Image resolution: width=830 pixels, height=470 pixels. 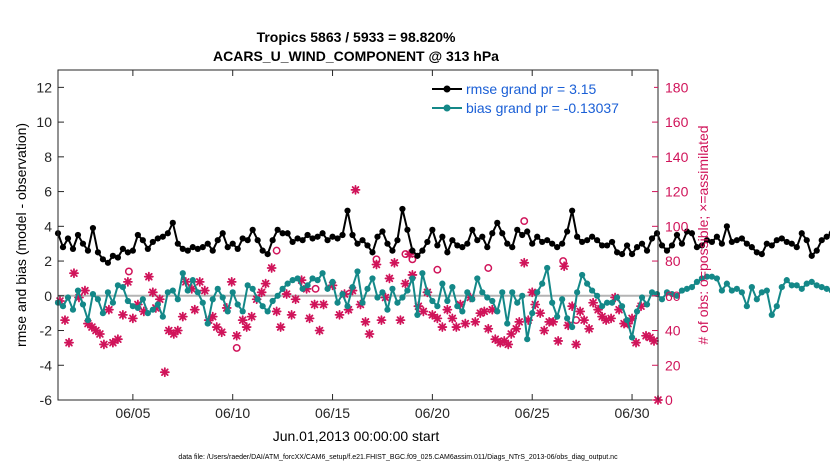 What do you see at coordinates (48, 261) in the screenshot?
I see `y-tick-label: 2` at bounding box center [48, 261].